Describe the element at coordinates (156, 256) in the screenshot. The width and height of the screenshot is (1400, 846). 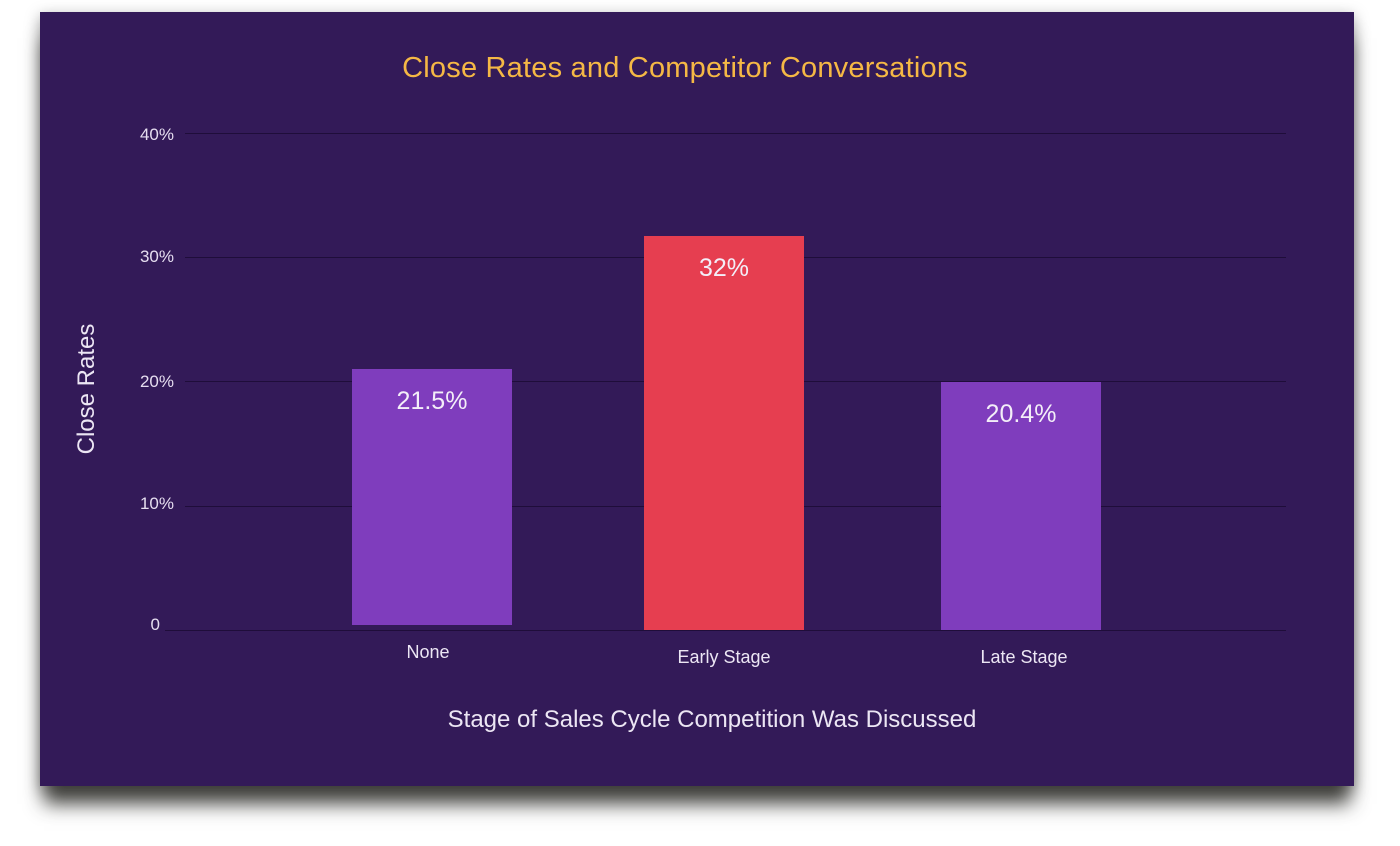
I see `y-tick-30: 30%` at that location.